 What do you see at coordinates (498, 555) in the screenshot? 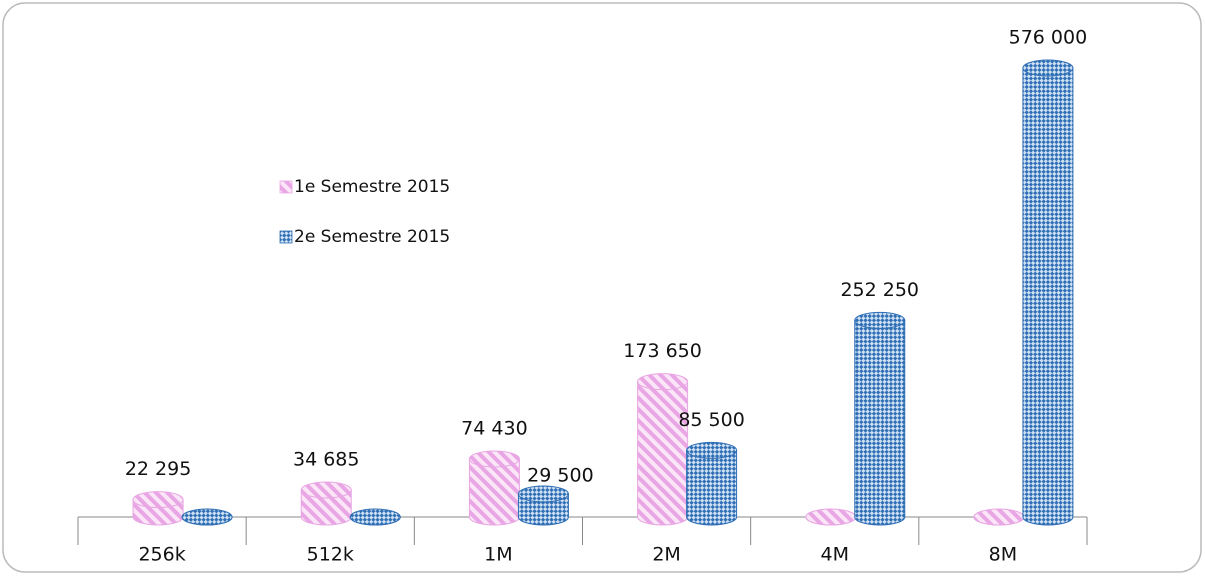
I see `x-tick-label: 1M` at bounding box center [498, 555].